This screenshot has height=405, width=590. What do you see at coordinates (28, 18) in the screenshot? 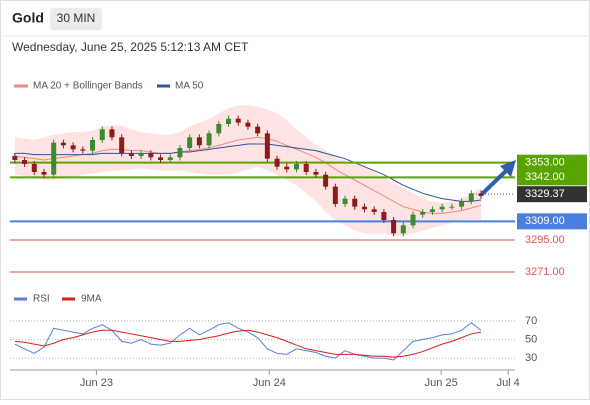
I see `chart-title: Gold` at bounding box center [28, 18].